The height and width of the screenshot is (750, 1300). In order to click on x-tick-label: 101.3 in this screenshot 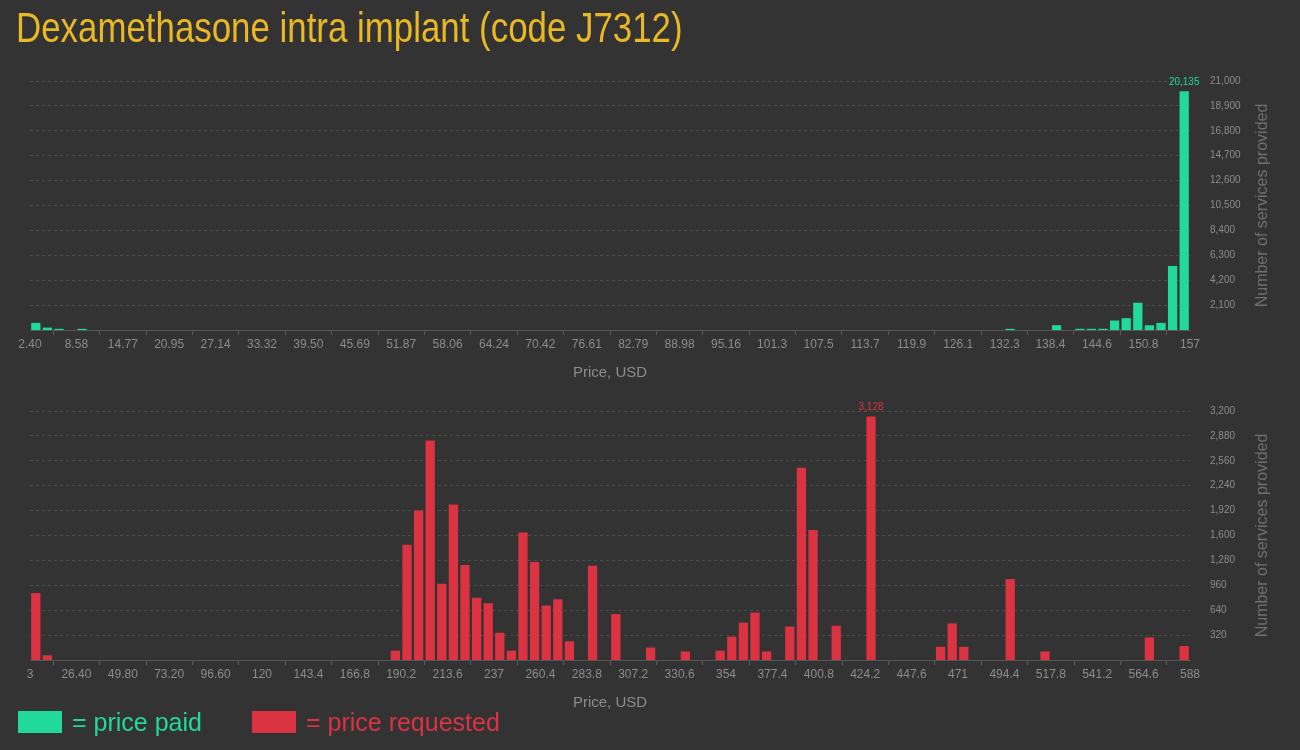, I will do `click(772, 343)`.